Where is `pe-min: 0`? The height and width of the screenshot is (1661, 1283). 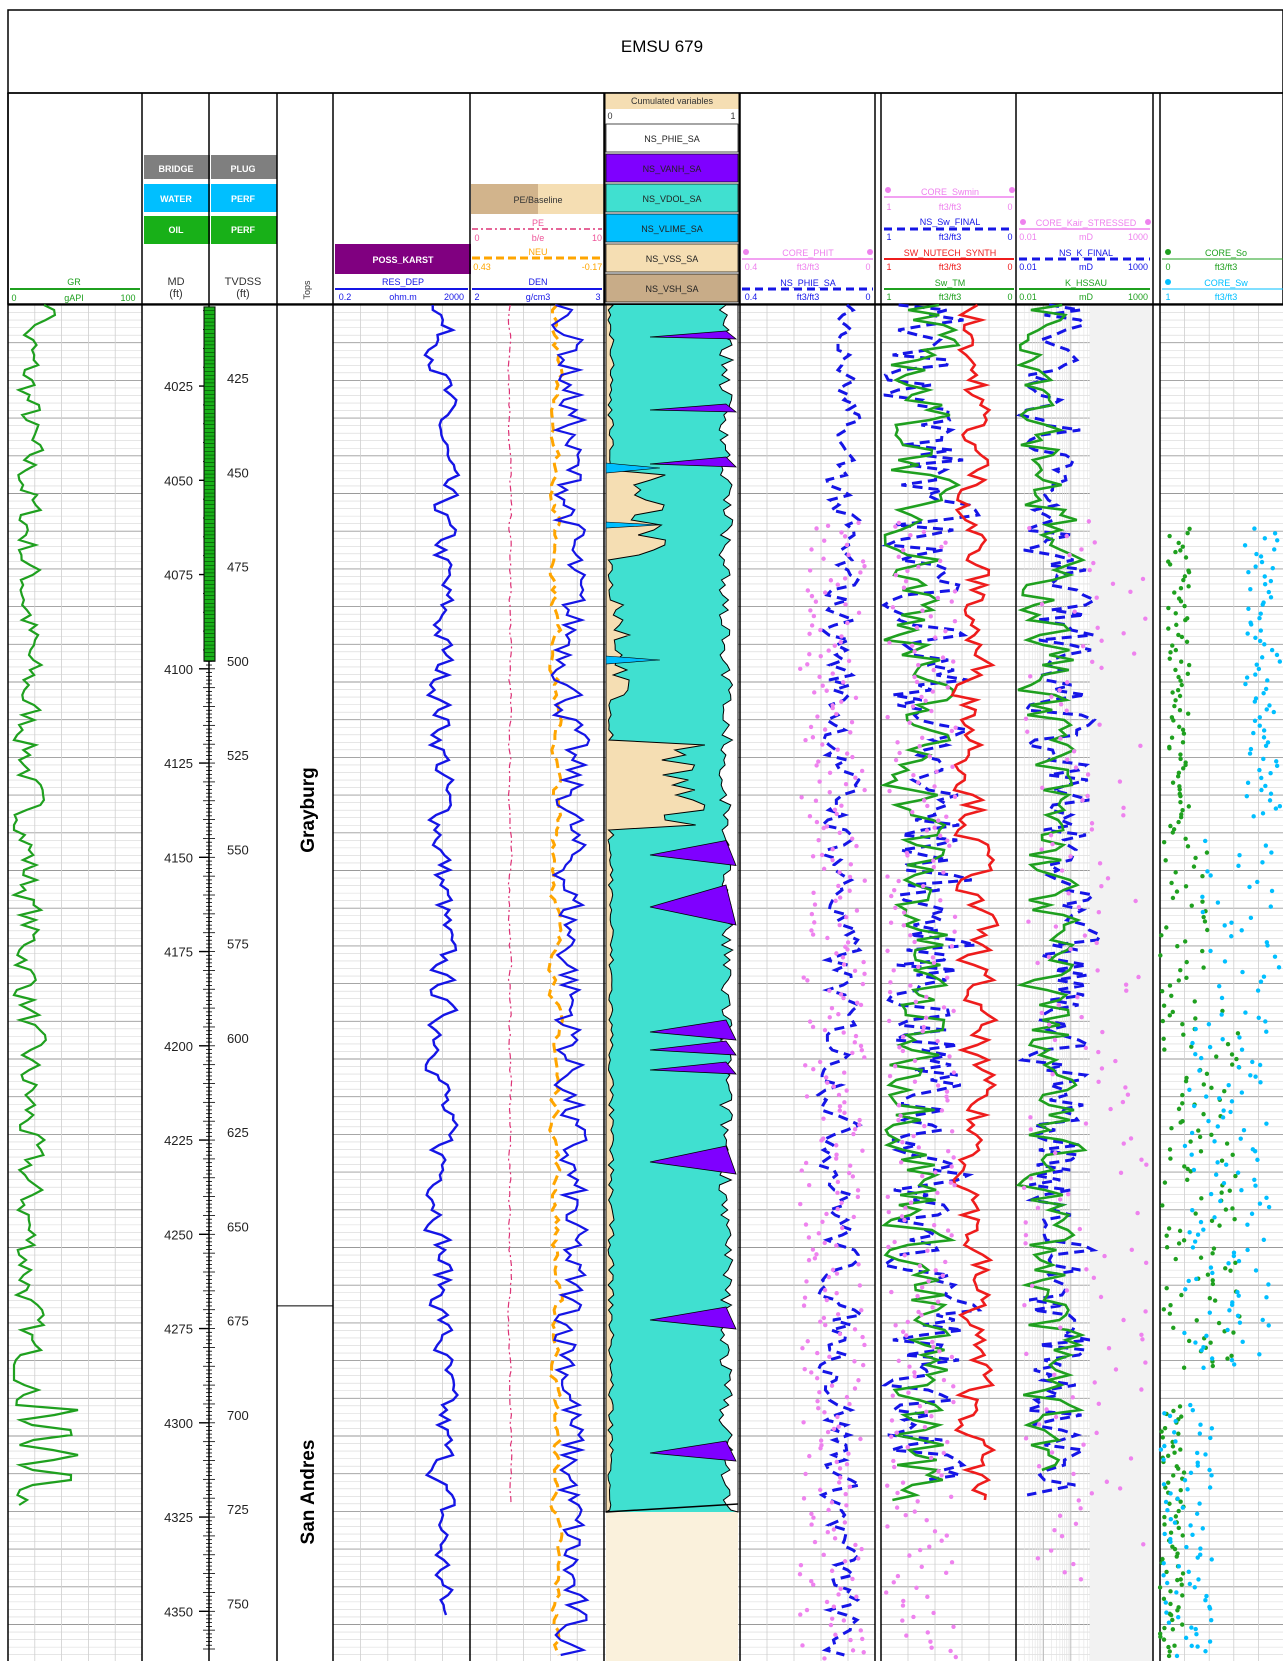
pe-min: 0 is located at coordinates (476, 238).